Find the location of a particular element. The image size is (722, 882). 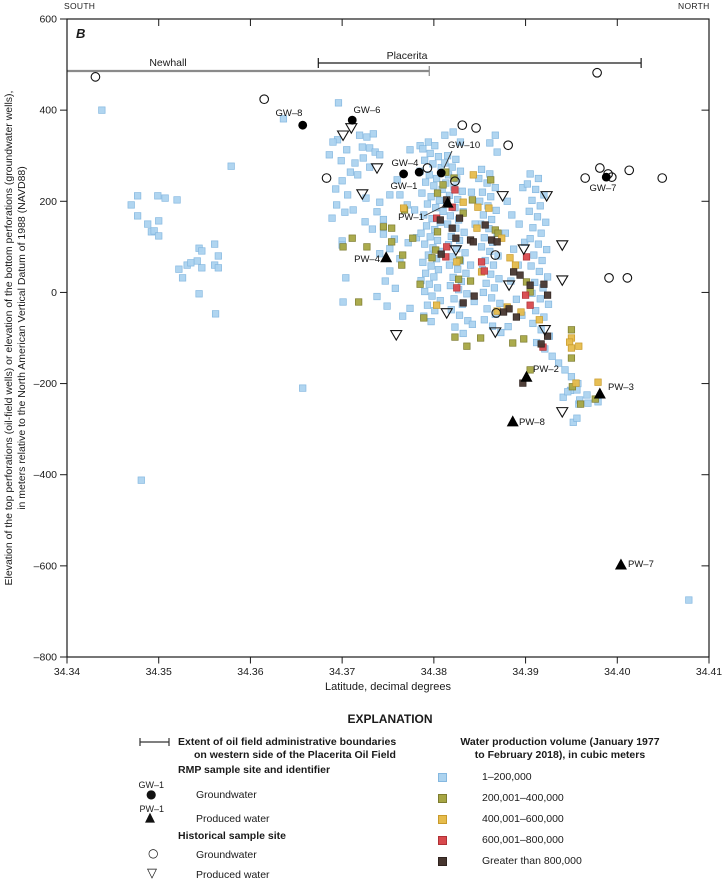

site-label-leader is located at coordinates (434, 211).